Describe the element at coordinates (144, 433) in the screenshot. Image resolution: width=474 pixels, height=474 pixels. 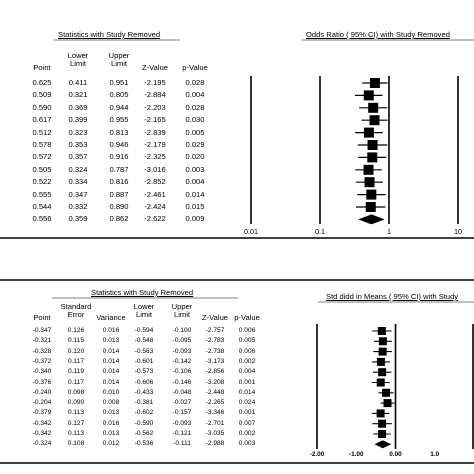
I see `table-2-cell: -0.562` at that location.